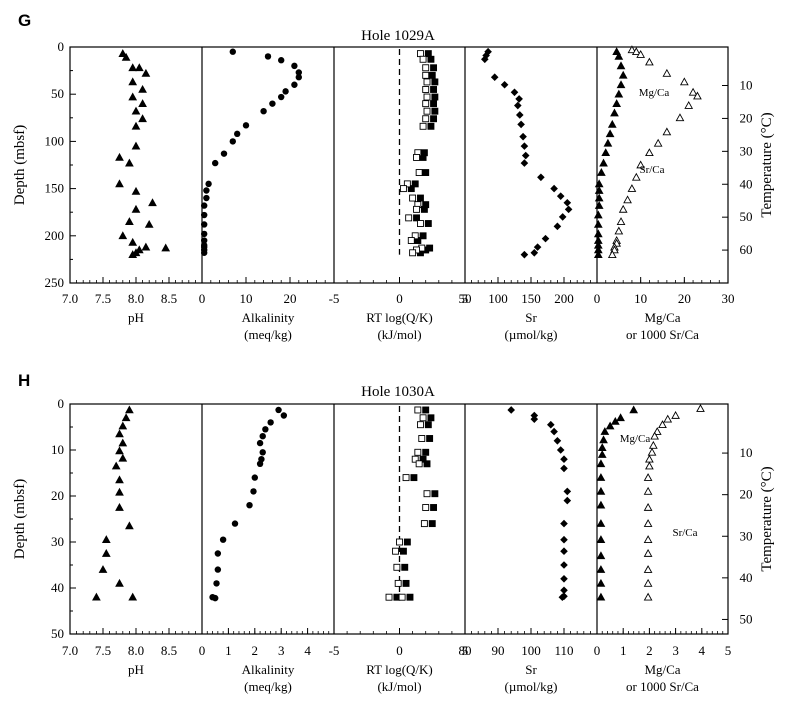 The height and width of the screenshot is (716, 791). What do you see at coordinates (57, 633) in the screenshot?
I see `y-tick-label: 50` at bounding box center [57, 633].